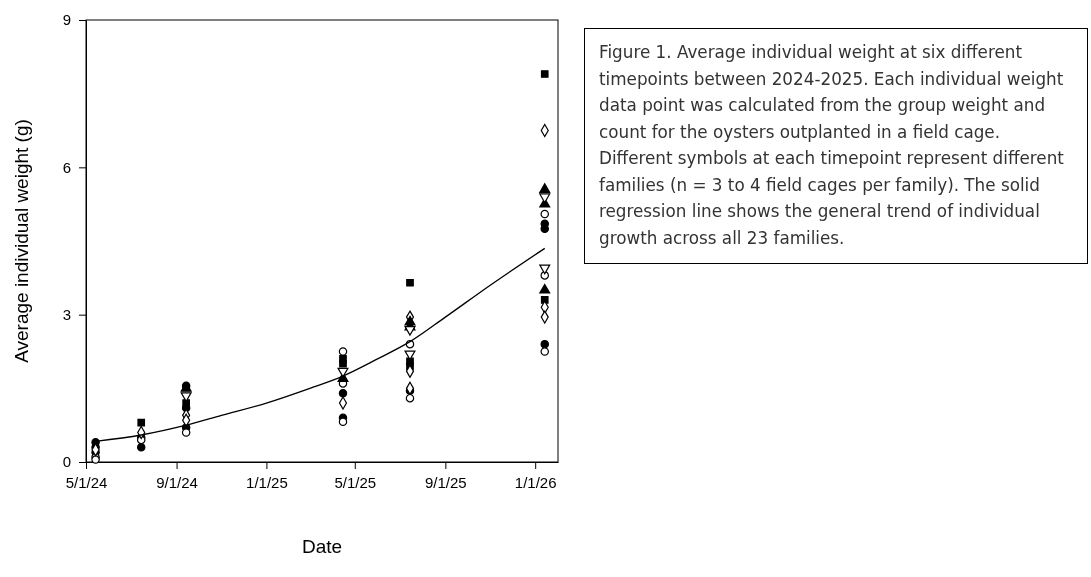  I want to click on y-tick-label: 9, so click(66, 20).